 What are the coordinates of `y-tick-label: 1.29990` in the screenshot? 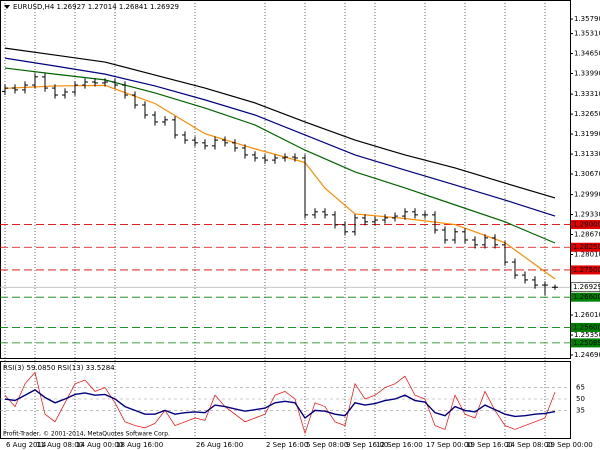 It's located at (587, 195).